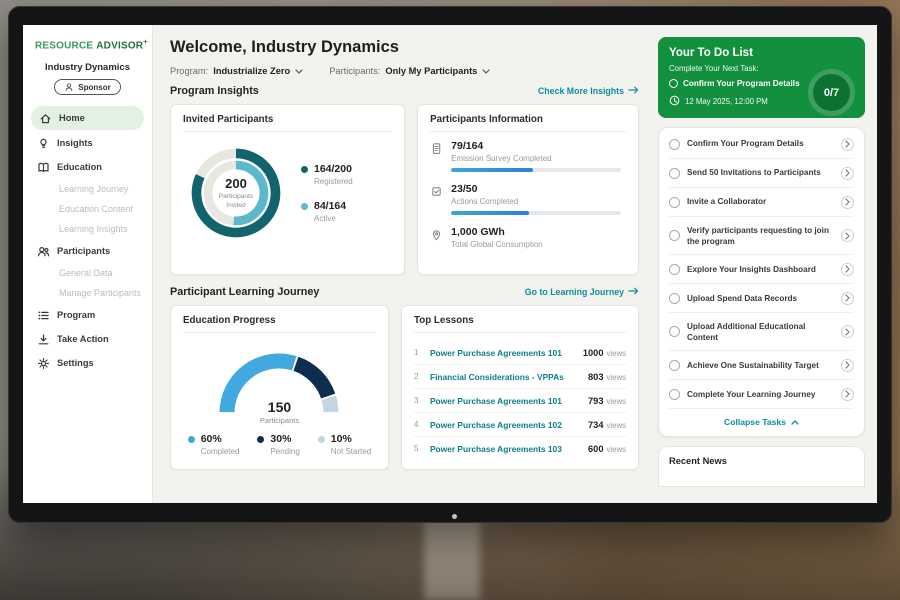 This screenshot has height=600, width=900. Describe the element at coordinates (528, 240) in the screenshot. I see `stat-row: 1,000 GWh Total Global Consumption` at that location.